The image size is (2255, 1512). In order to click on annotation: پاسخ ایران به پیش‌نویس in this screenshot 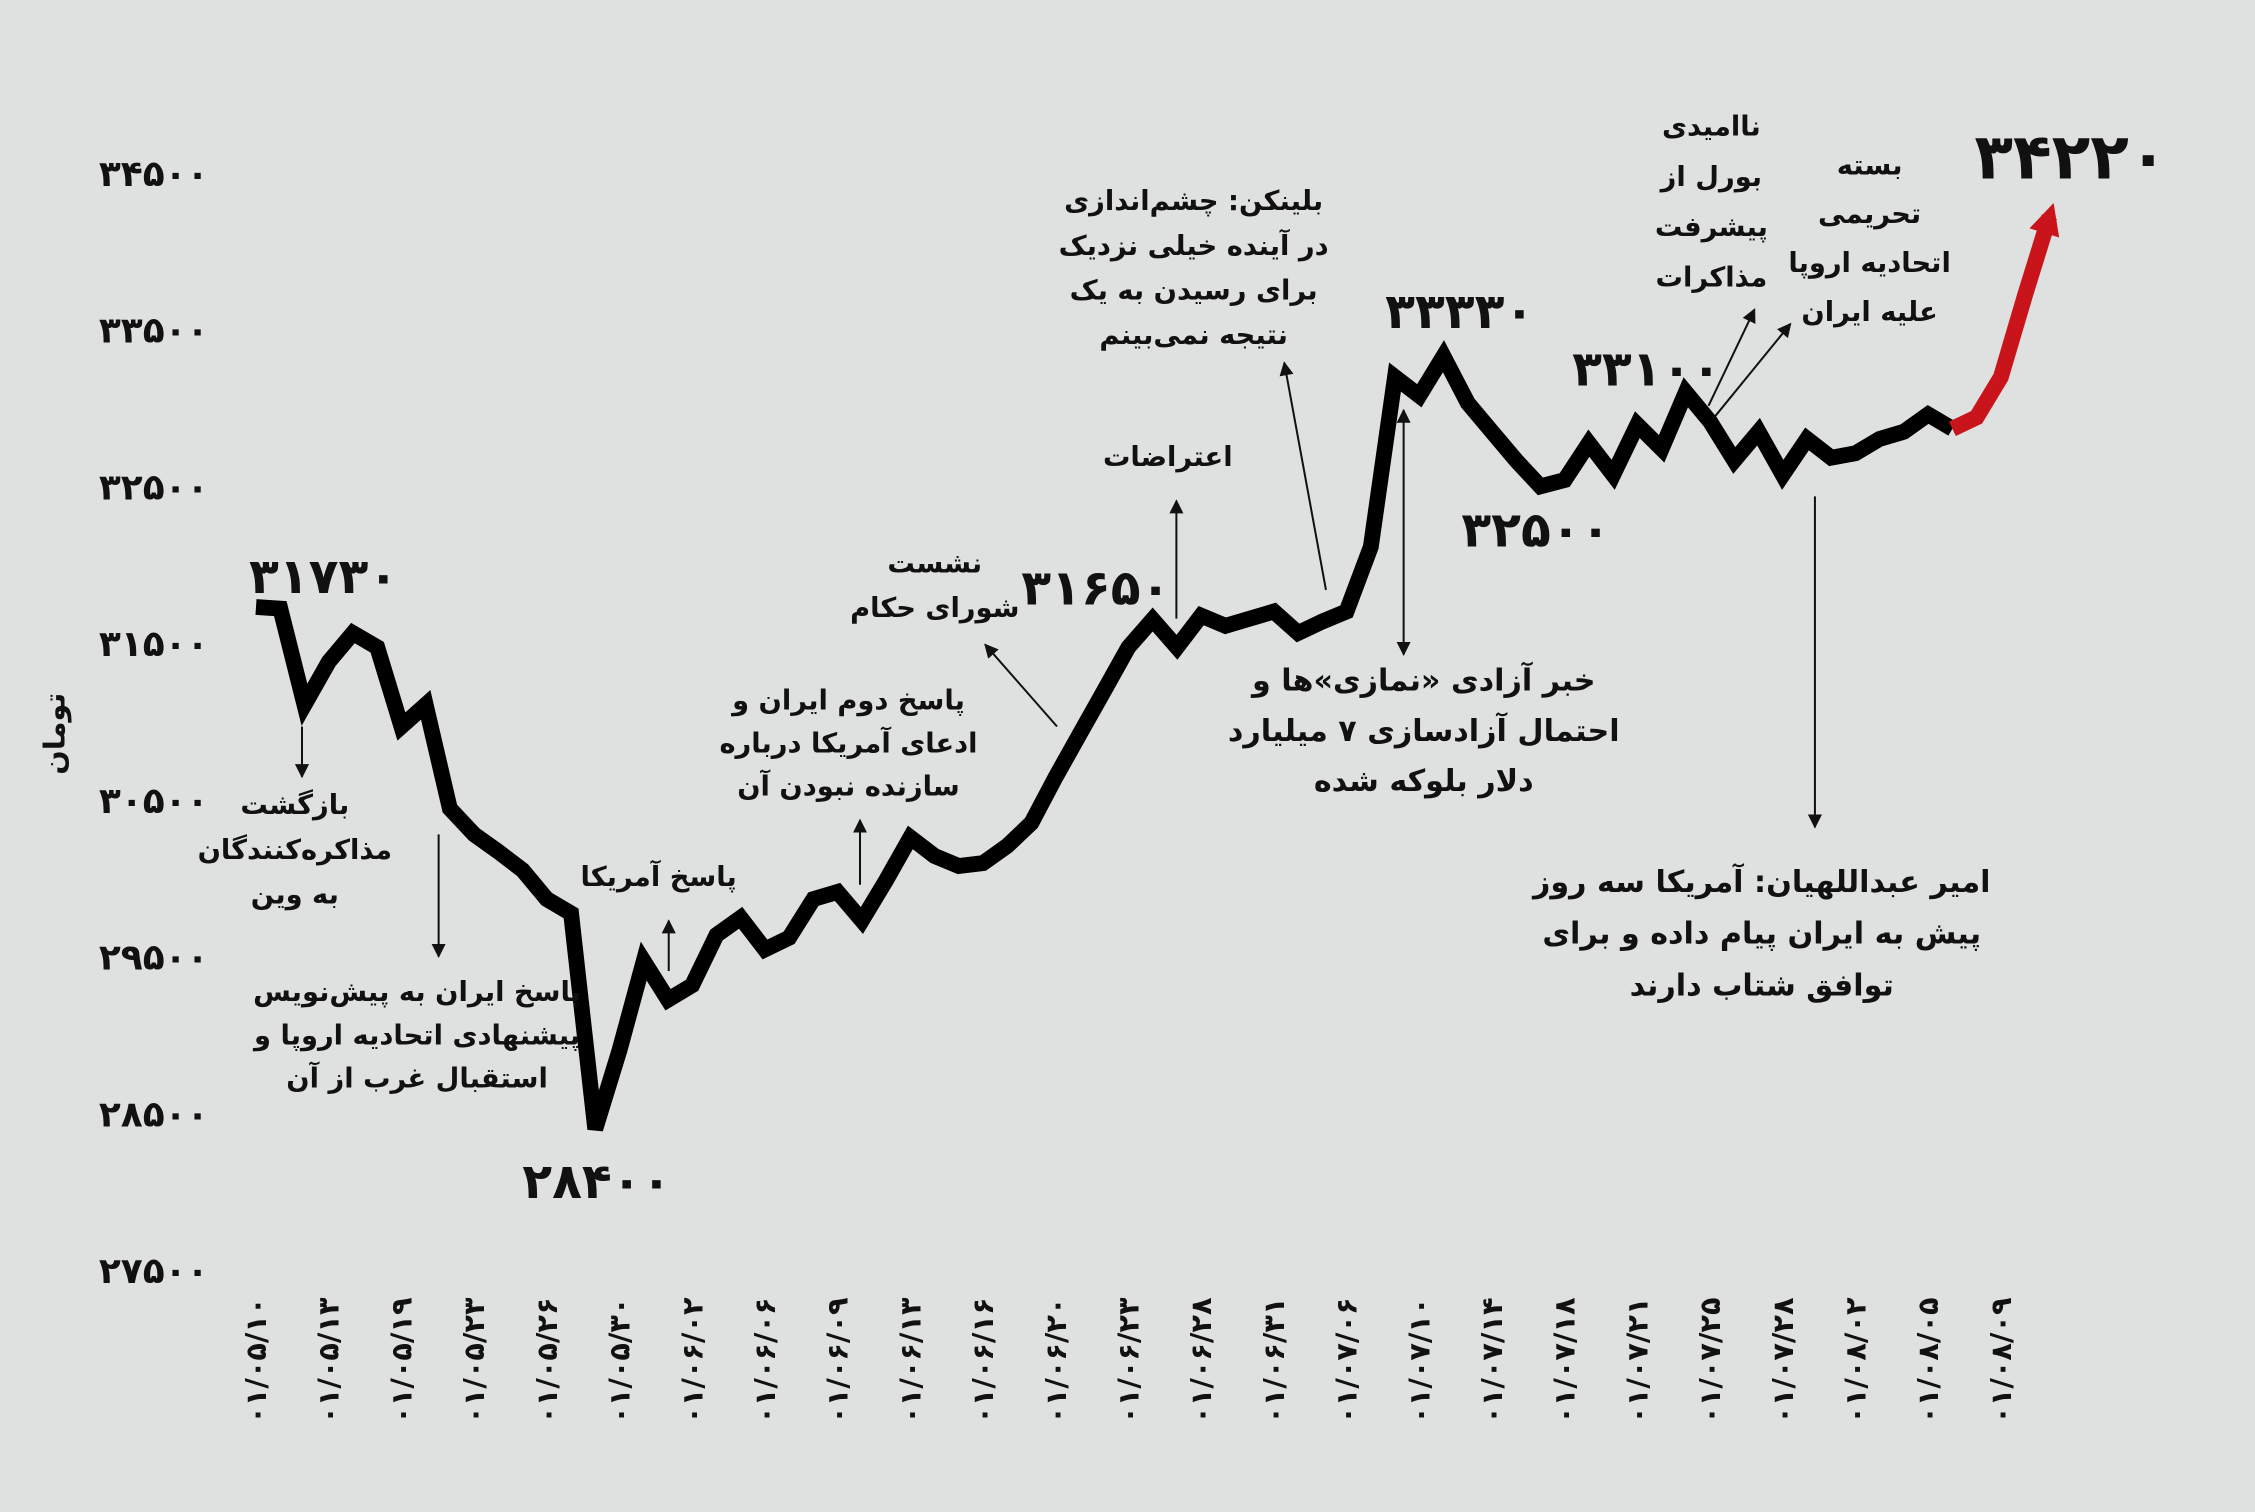, I will do `click(417, 992)`.